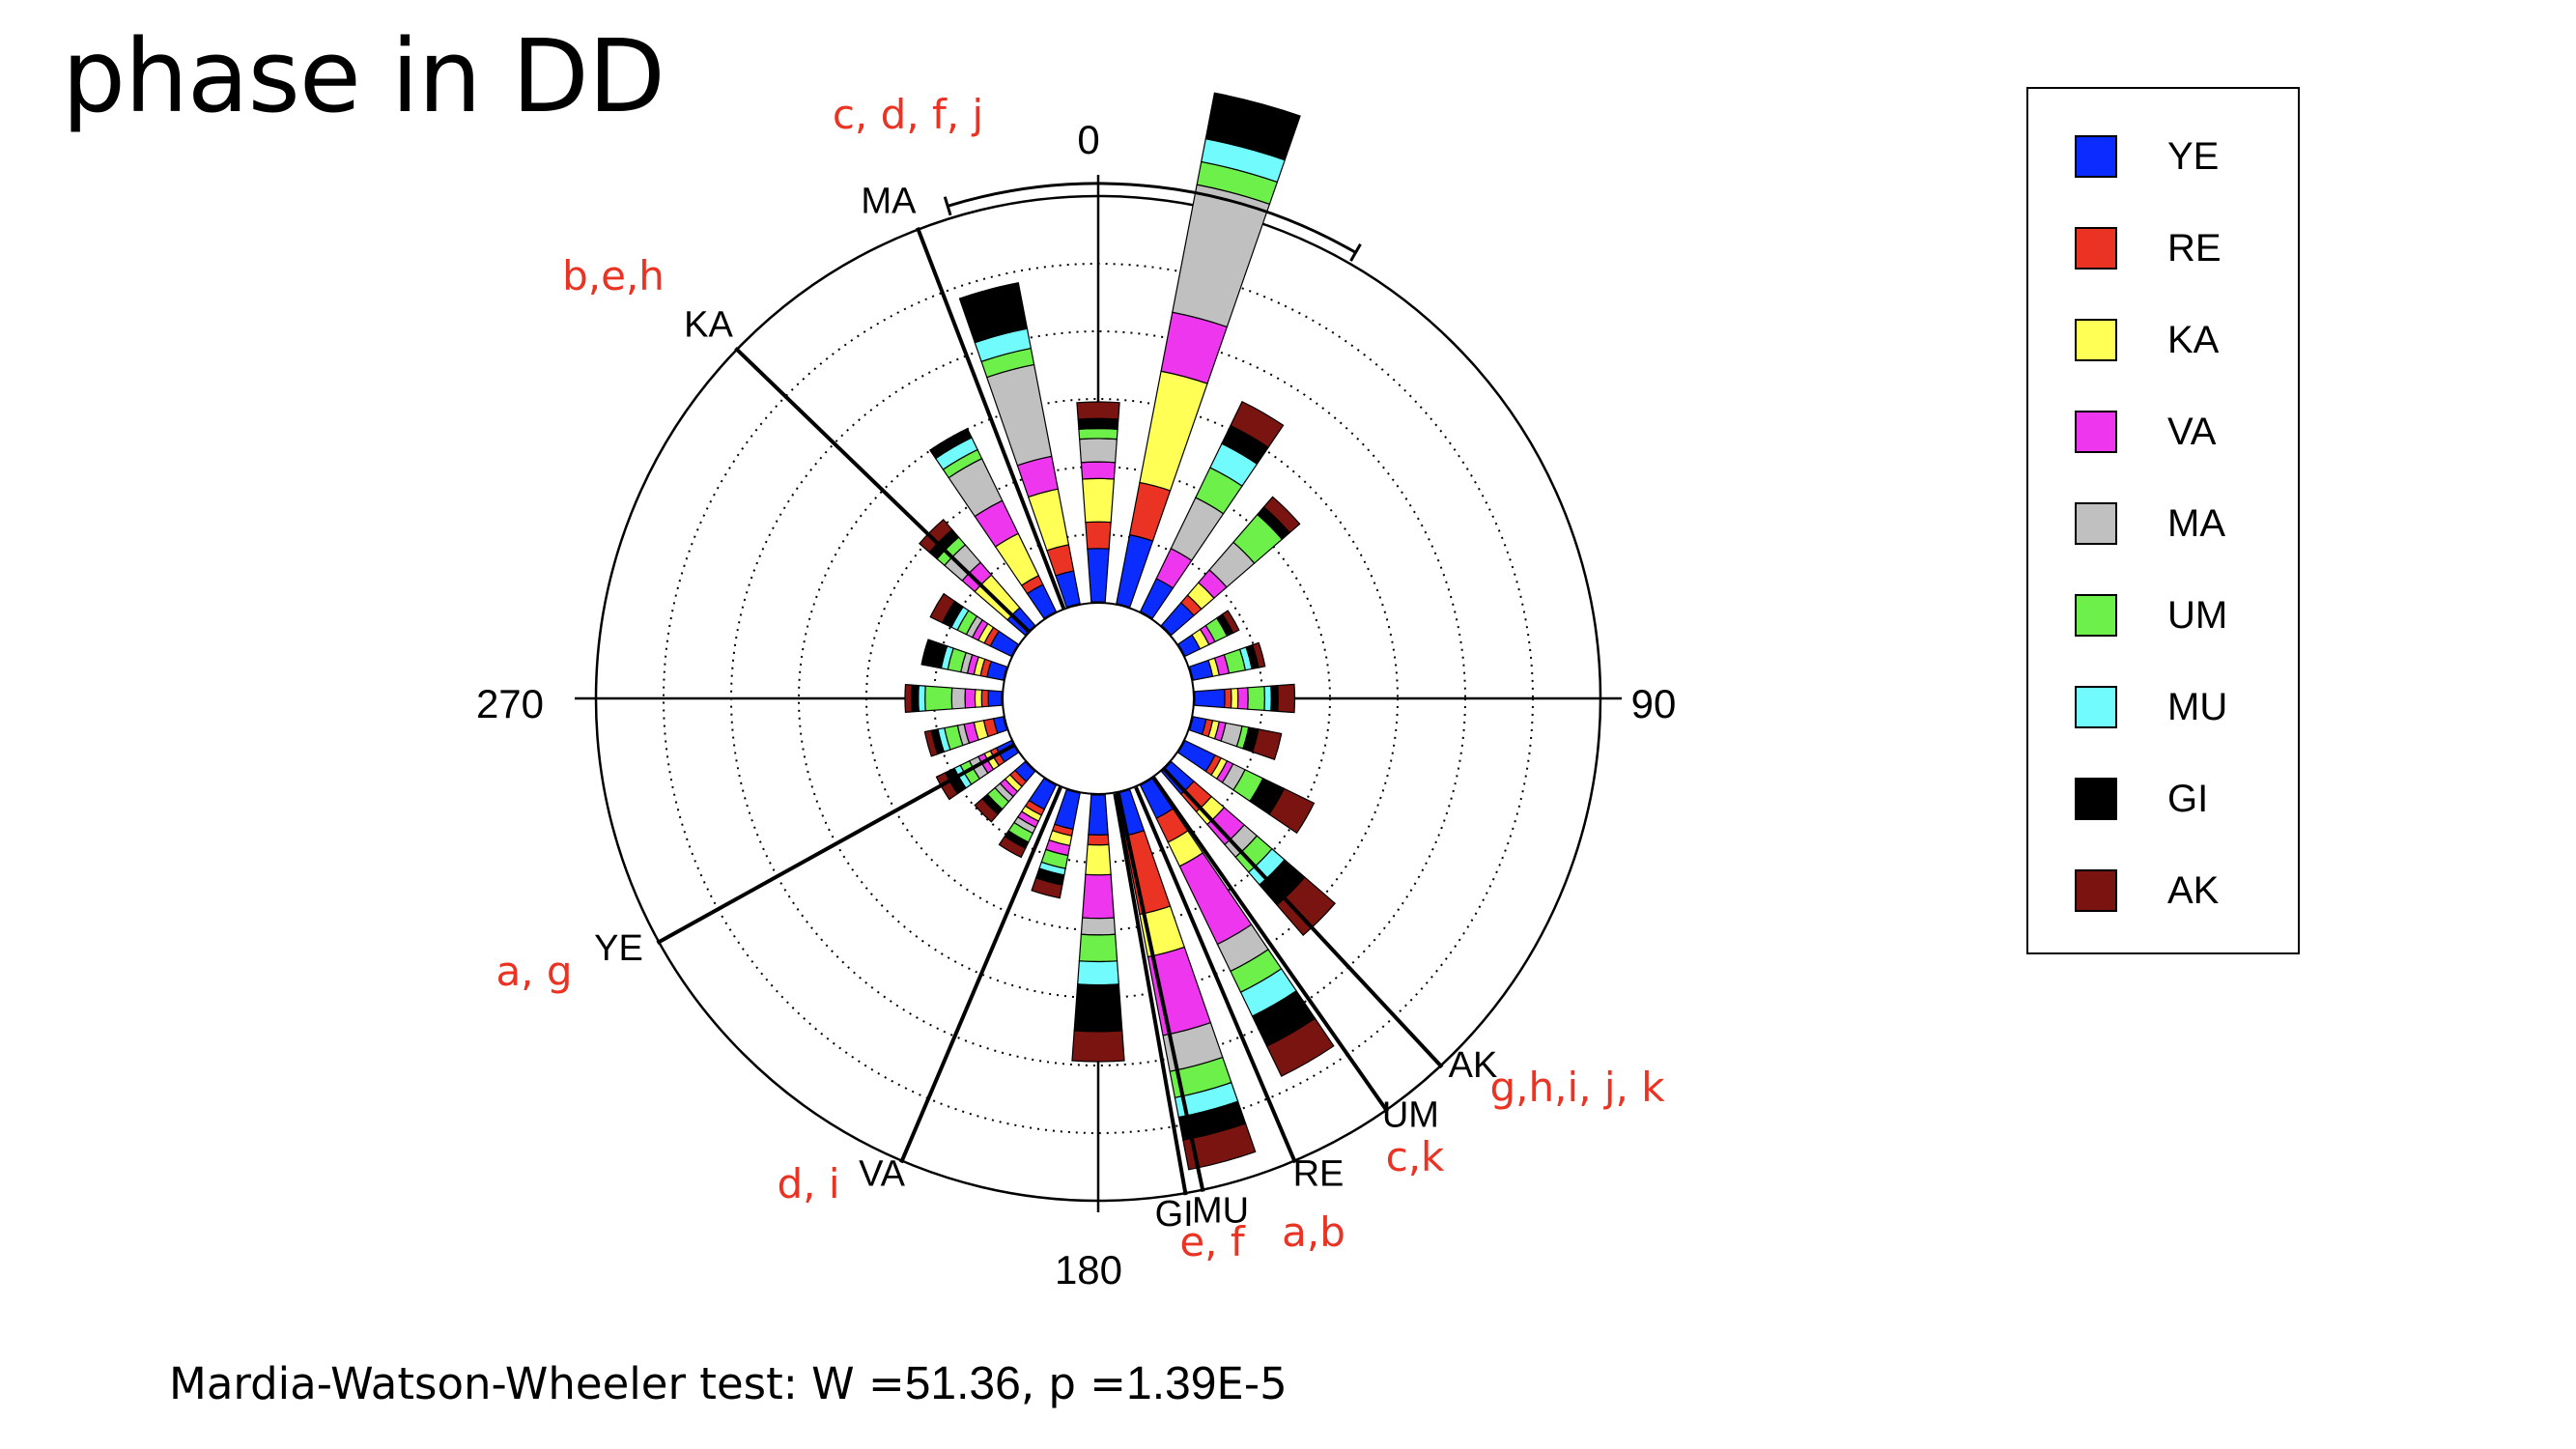 The image size is (2576, 1449). What do you see at coordinates (2145, 432) in the screenshot?
I see `legend-item-va: VA` at bounding box center [2145, 432].